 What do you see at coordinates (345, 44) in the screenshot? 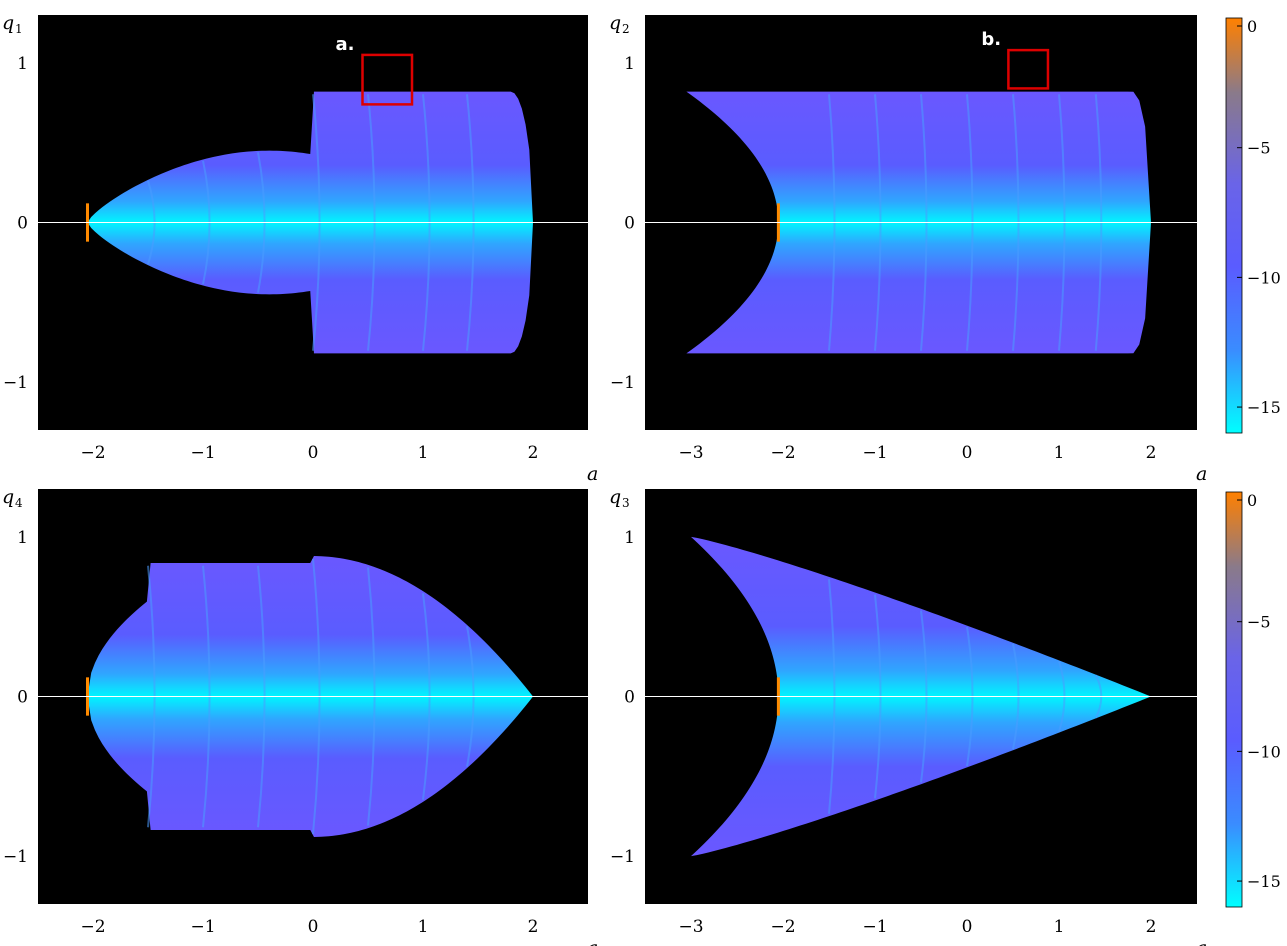
I see `annotation-label: a.` at bounding box center [345, 44].